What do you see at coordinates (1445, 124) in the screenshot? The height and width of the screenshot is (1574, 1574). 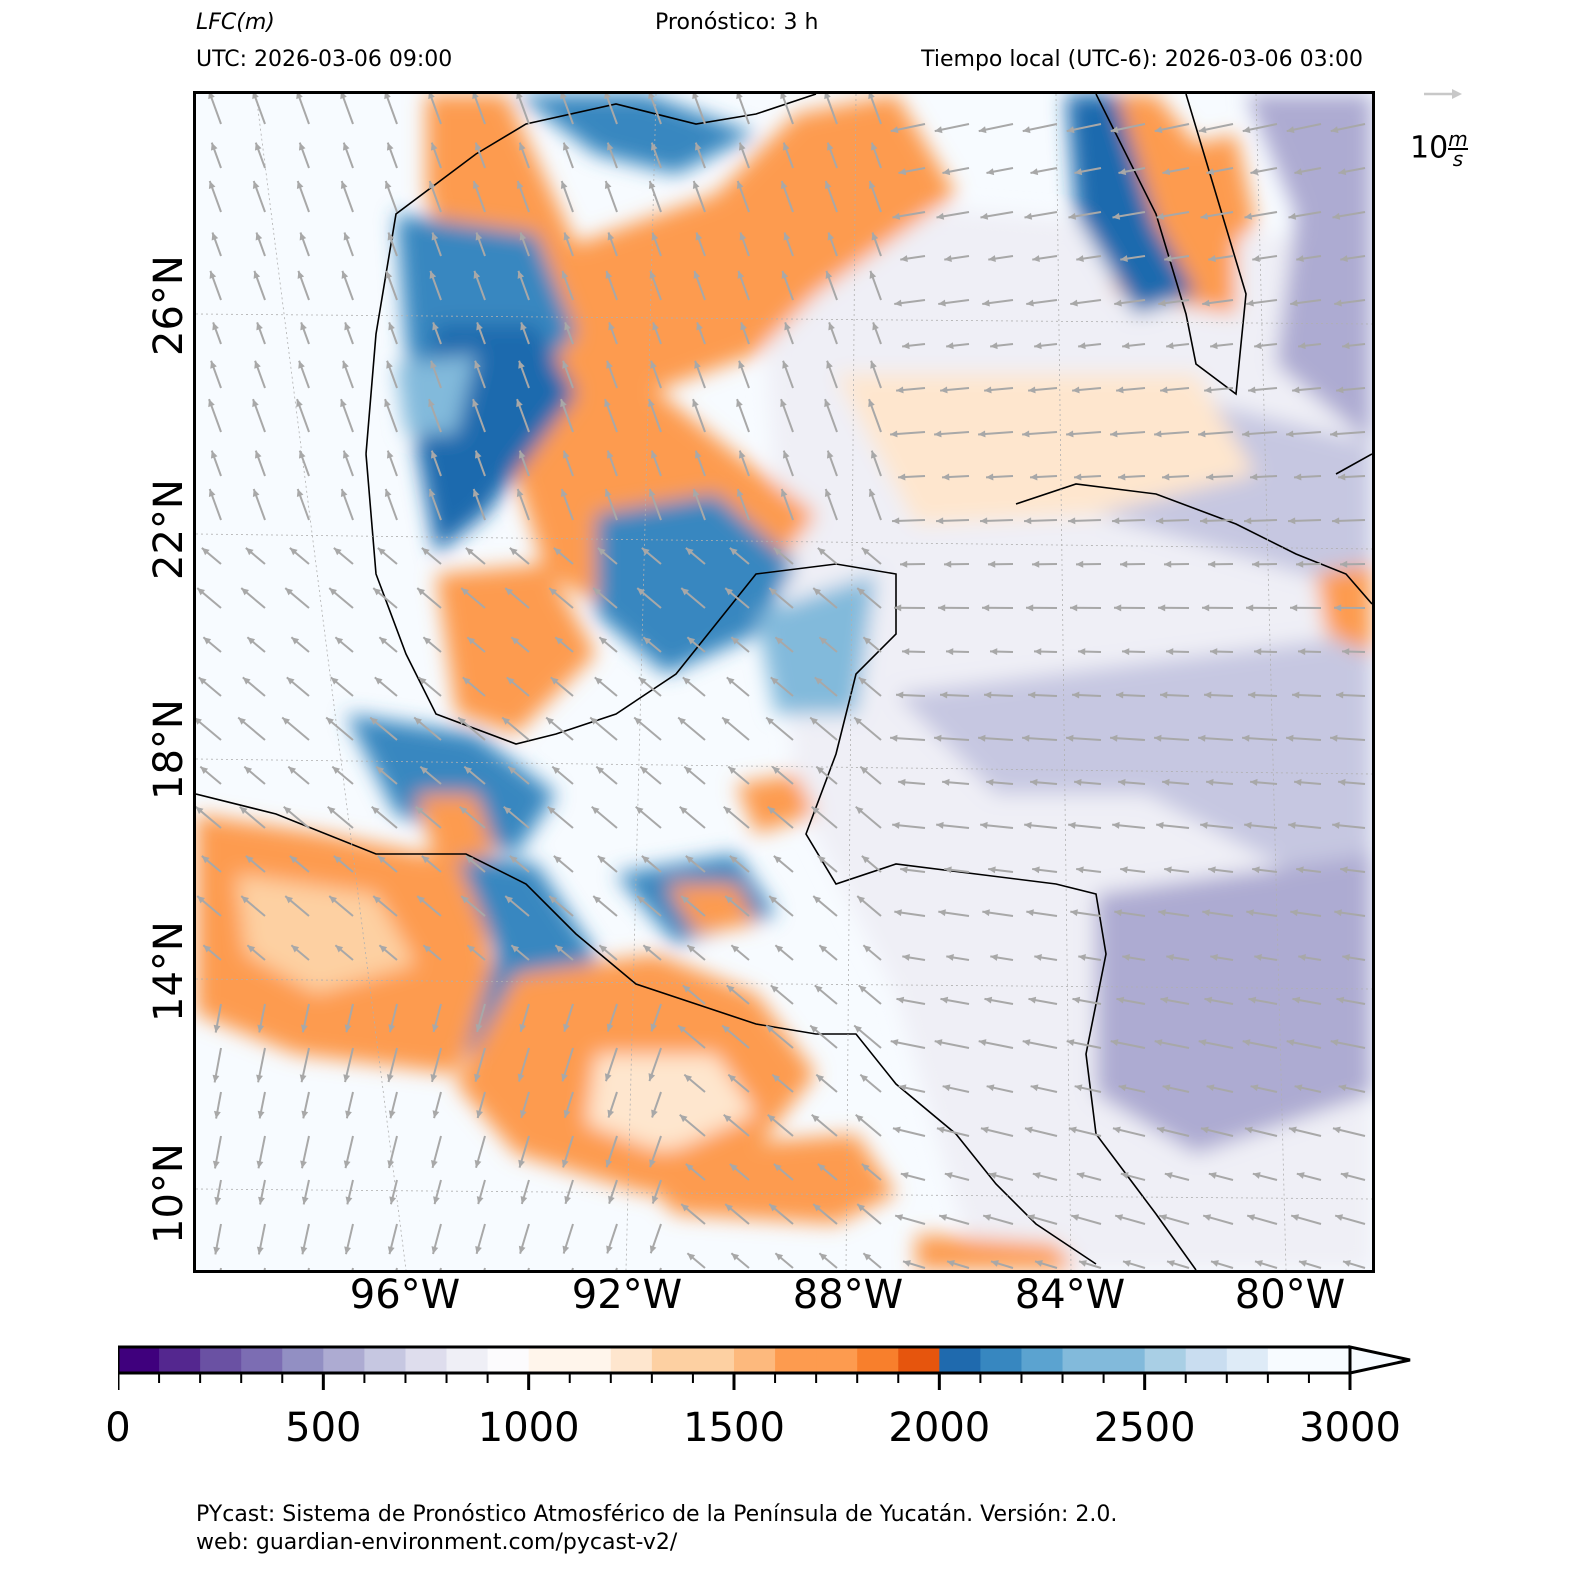 I see `wind-vector-key: 10 m s` at bounding box center [1445, 124].